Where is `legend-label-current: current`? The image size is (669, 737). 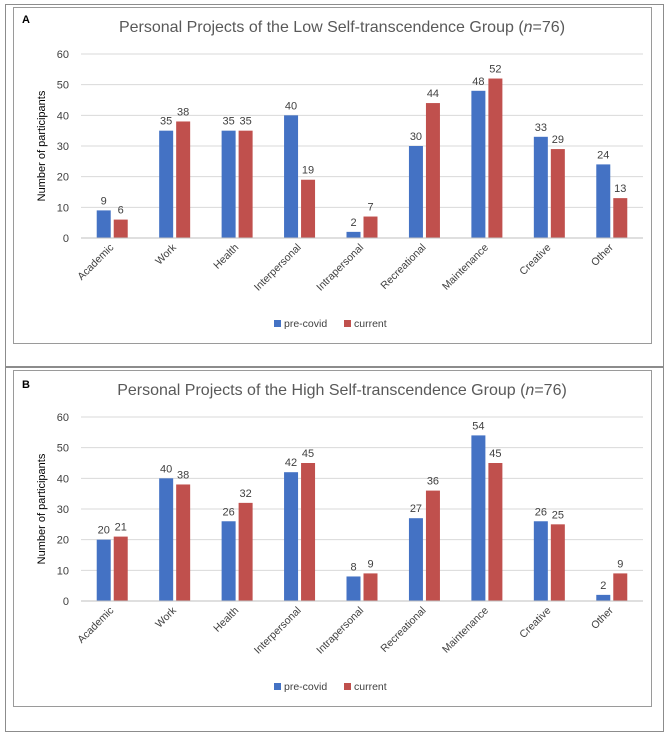
legend-label-current: current is located at coordinates (370, 687).